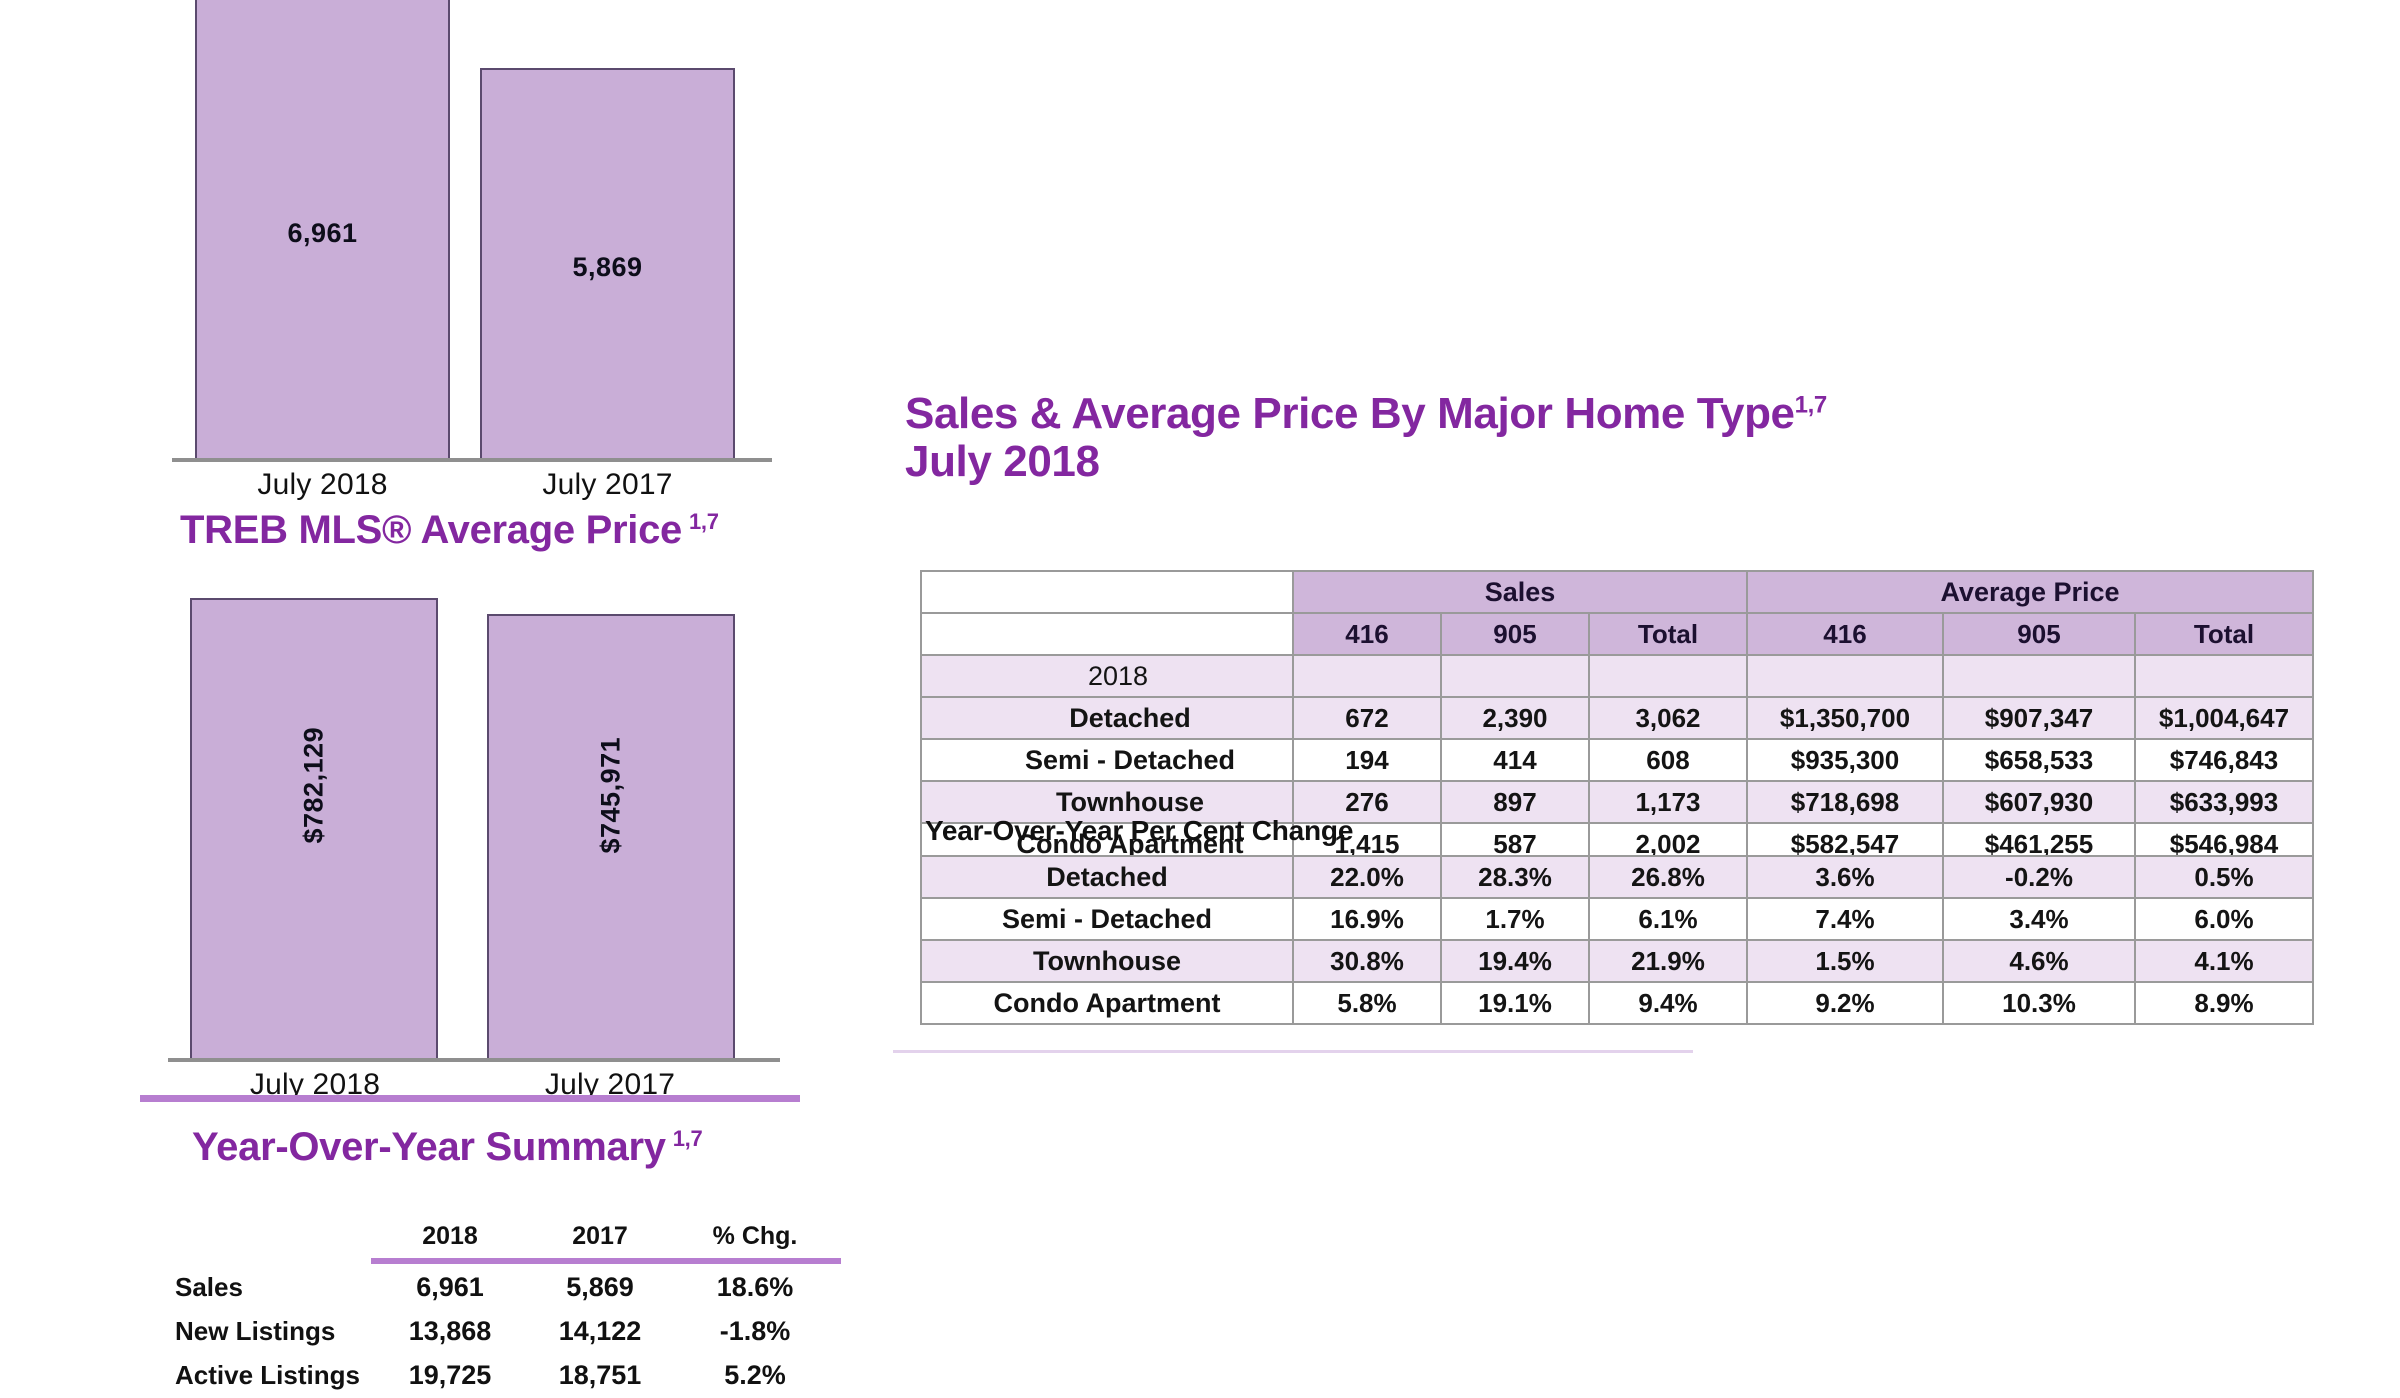 The image size is (2400, 1398). Describe the element at coordinates (2224, 919) in the screenshot. I see `yoy-row-semi-detached-price-total: 6.0%` at that location.